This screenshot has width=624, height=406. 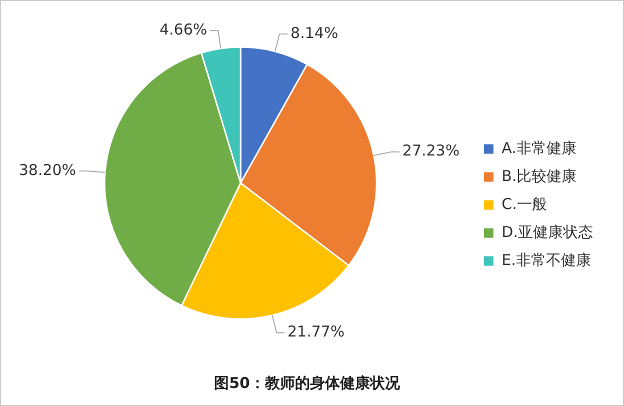 I want to click on legend-label: D.亚健康状态, so click(x=548, y=231).